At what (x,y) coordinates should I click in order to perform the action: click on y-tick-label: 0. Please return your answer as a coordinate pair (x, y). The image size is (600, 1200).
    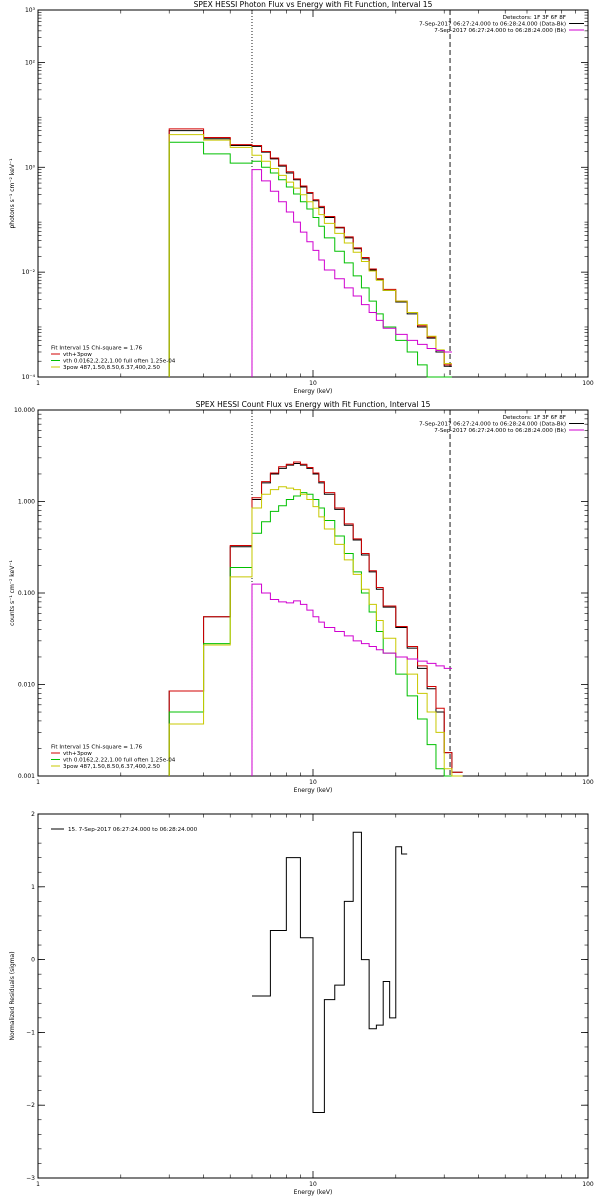
    Looking at the image, I should click on (33, 960).